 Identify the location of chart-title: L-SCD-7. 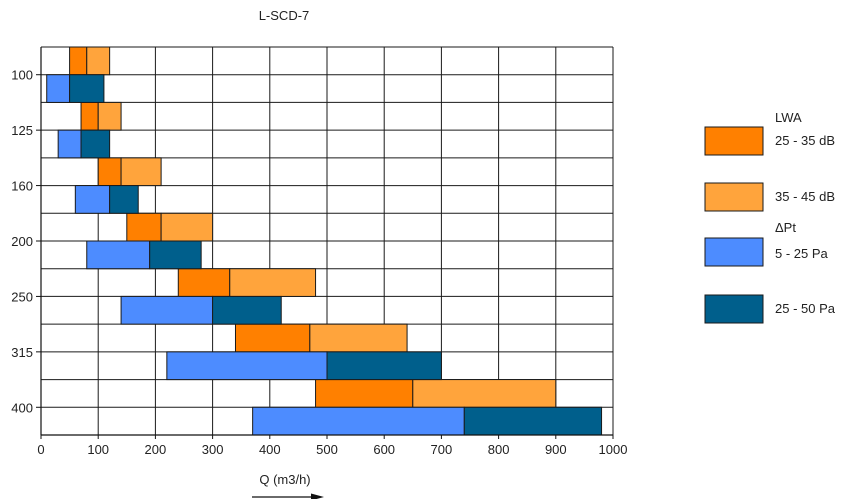
(284, 15).